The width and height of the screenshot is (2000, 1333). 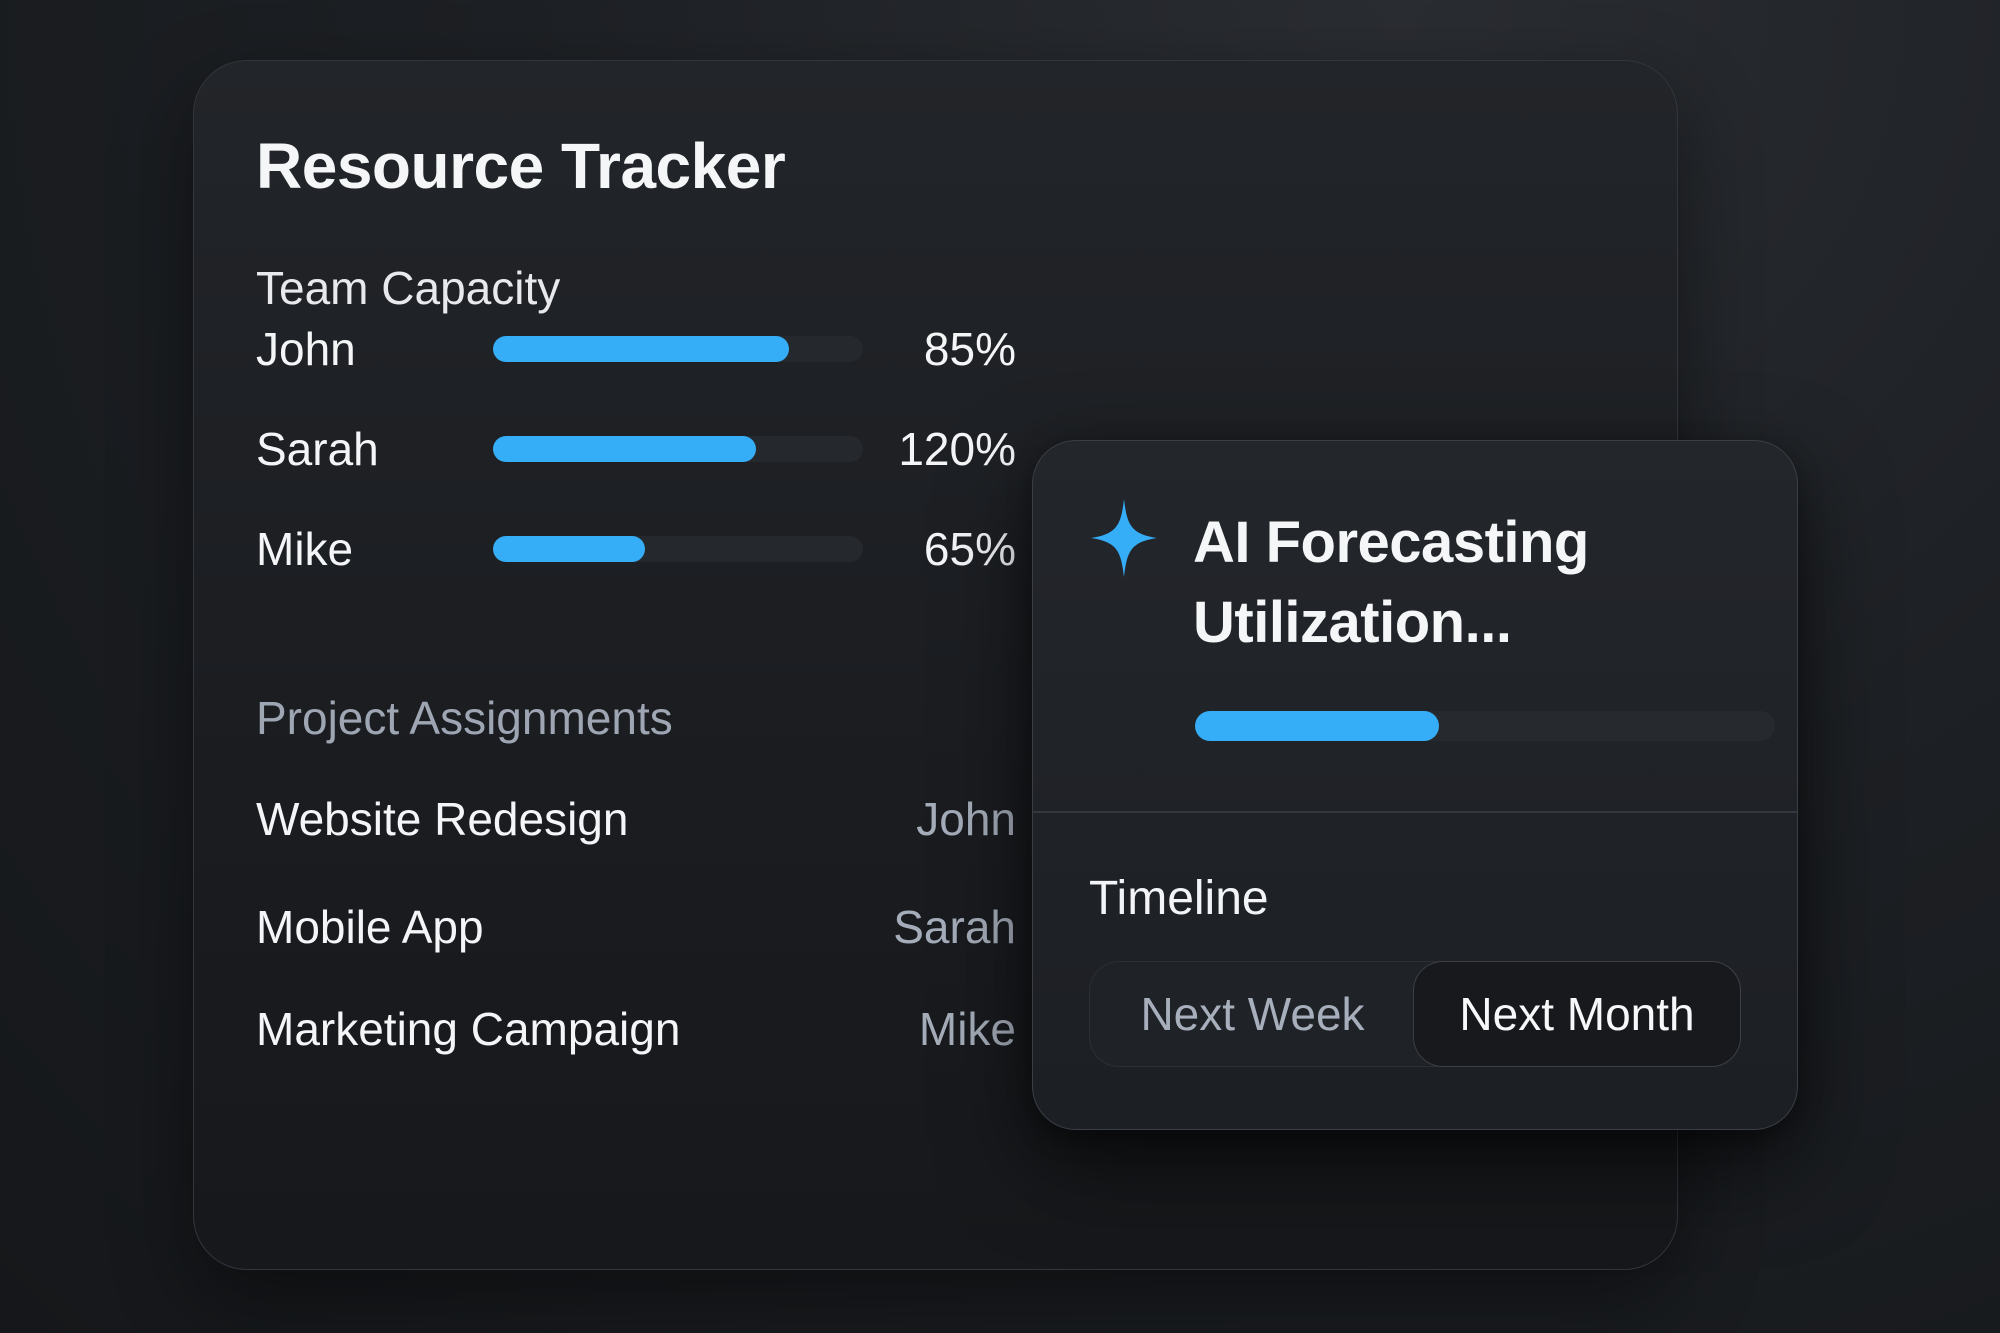 What do you see at coordinates (1124, 538) in the screenshot?
I see `sparkle-icon` at bounding box center [1124, 538].